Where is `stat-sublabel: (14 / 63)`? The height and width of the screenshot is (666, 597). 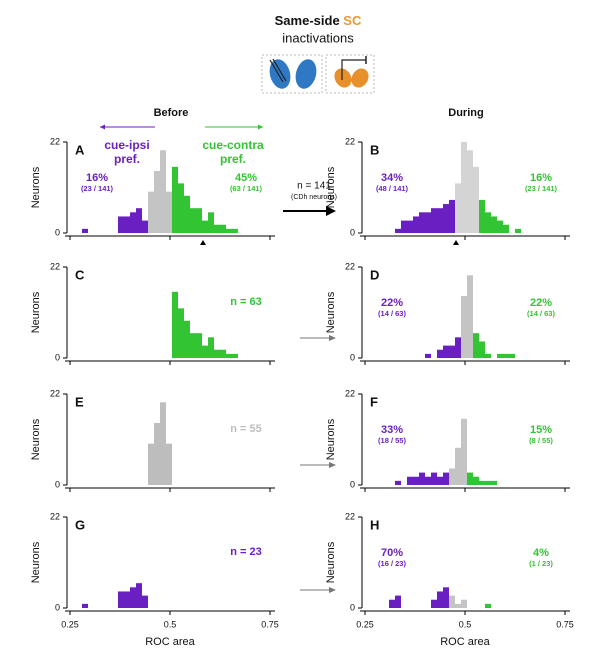 stat-sublabel: (14 / 63) is located at coordinates (541, 313).